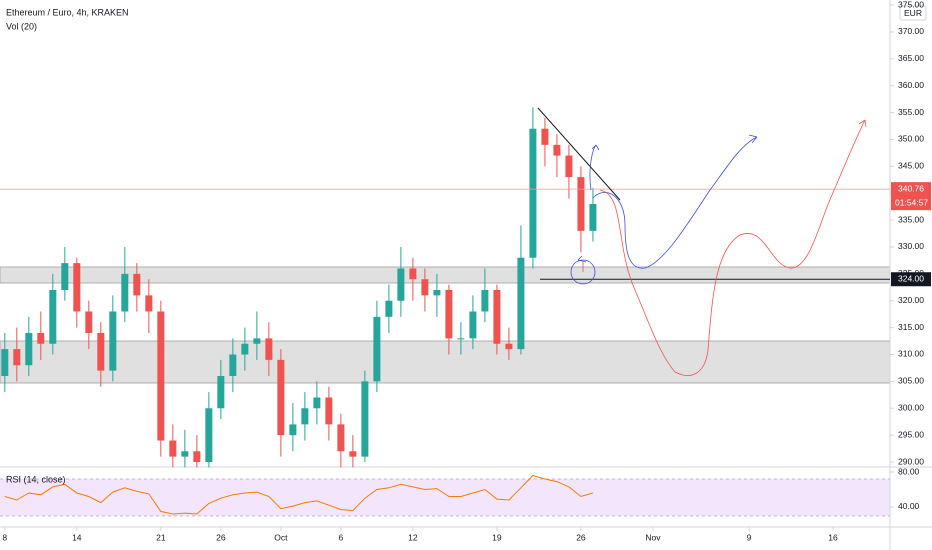  What do you see at coordinates (36, 479) in the screenshot?
I see `rsi-title: RSI (14, close)` at bounding box center [36, 479].